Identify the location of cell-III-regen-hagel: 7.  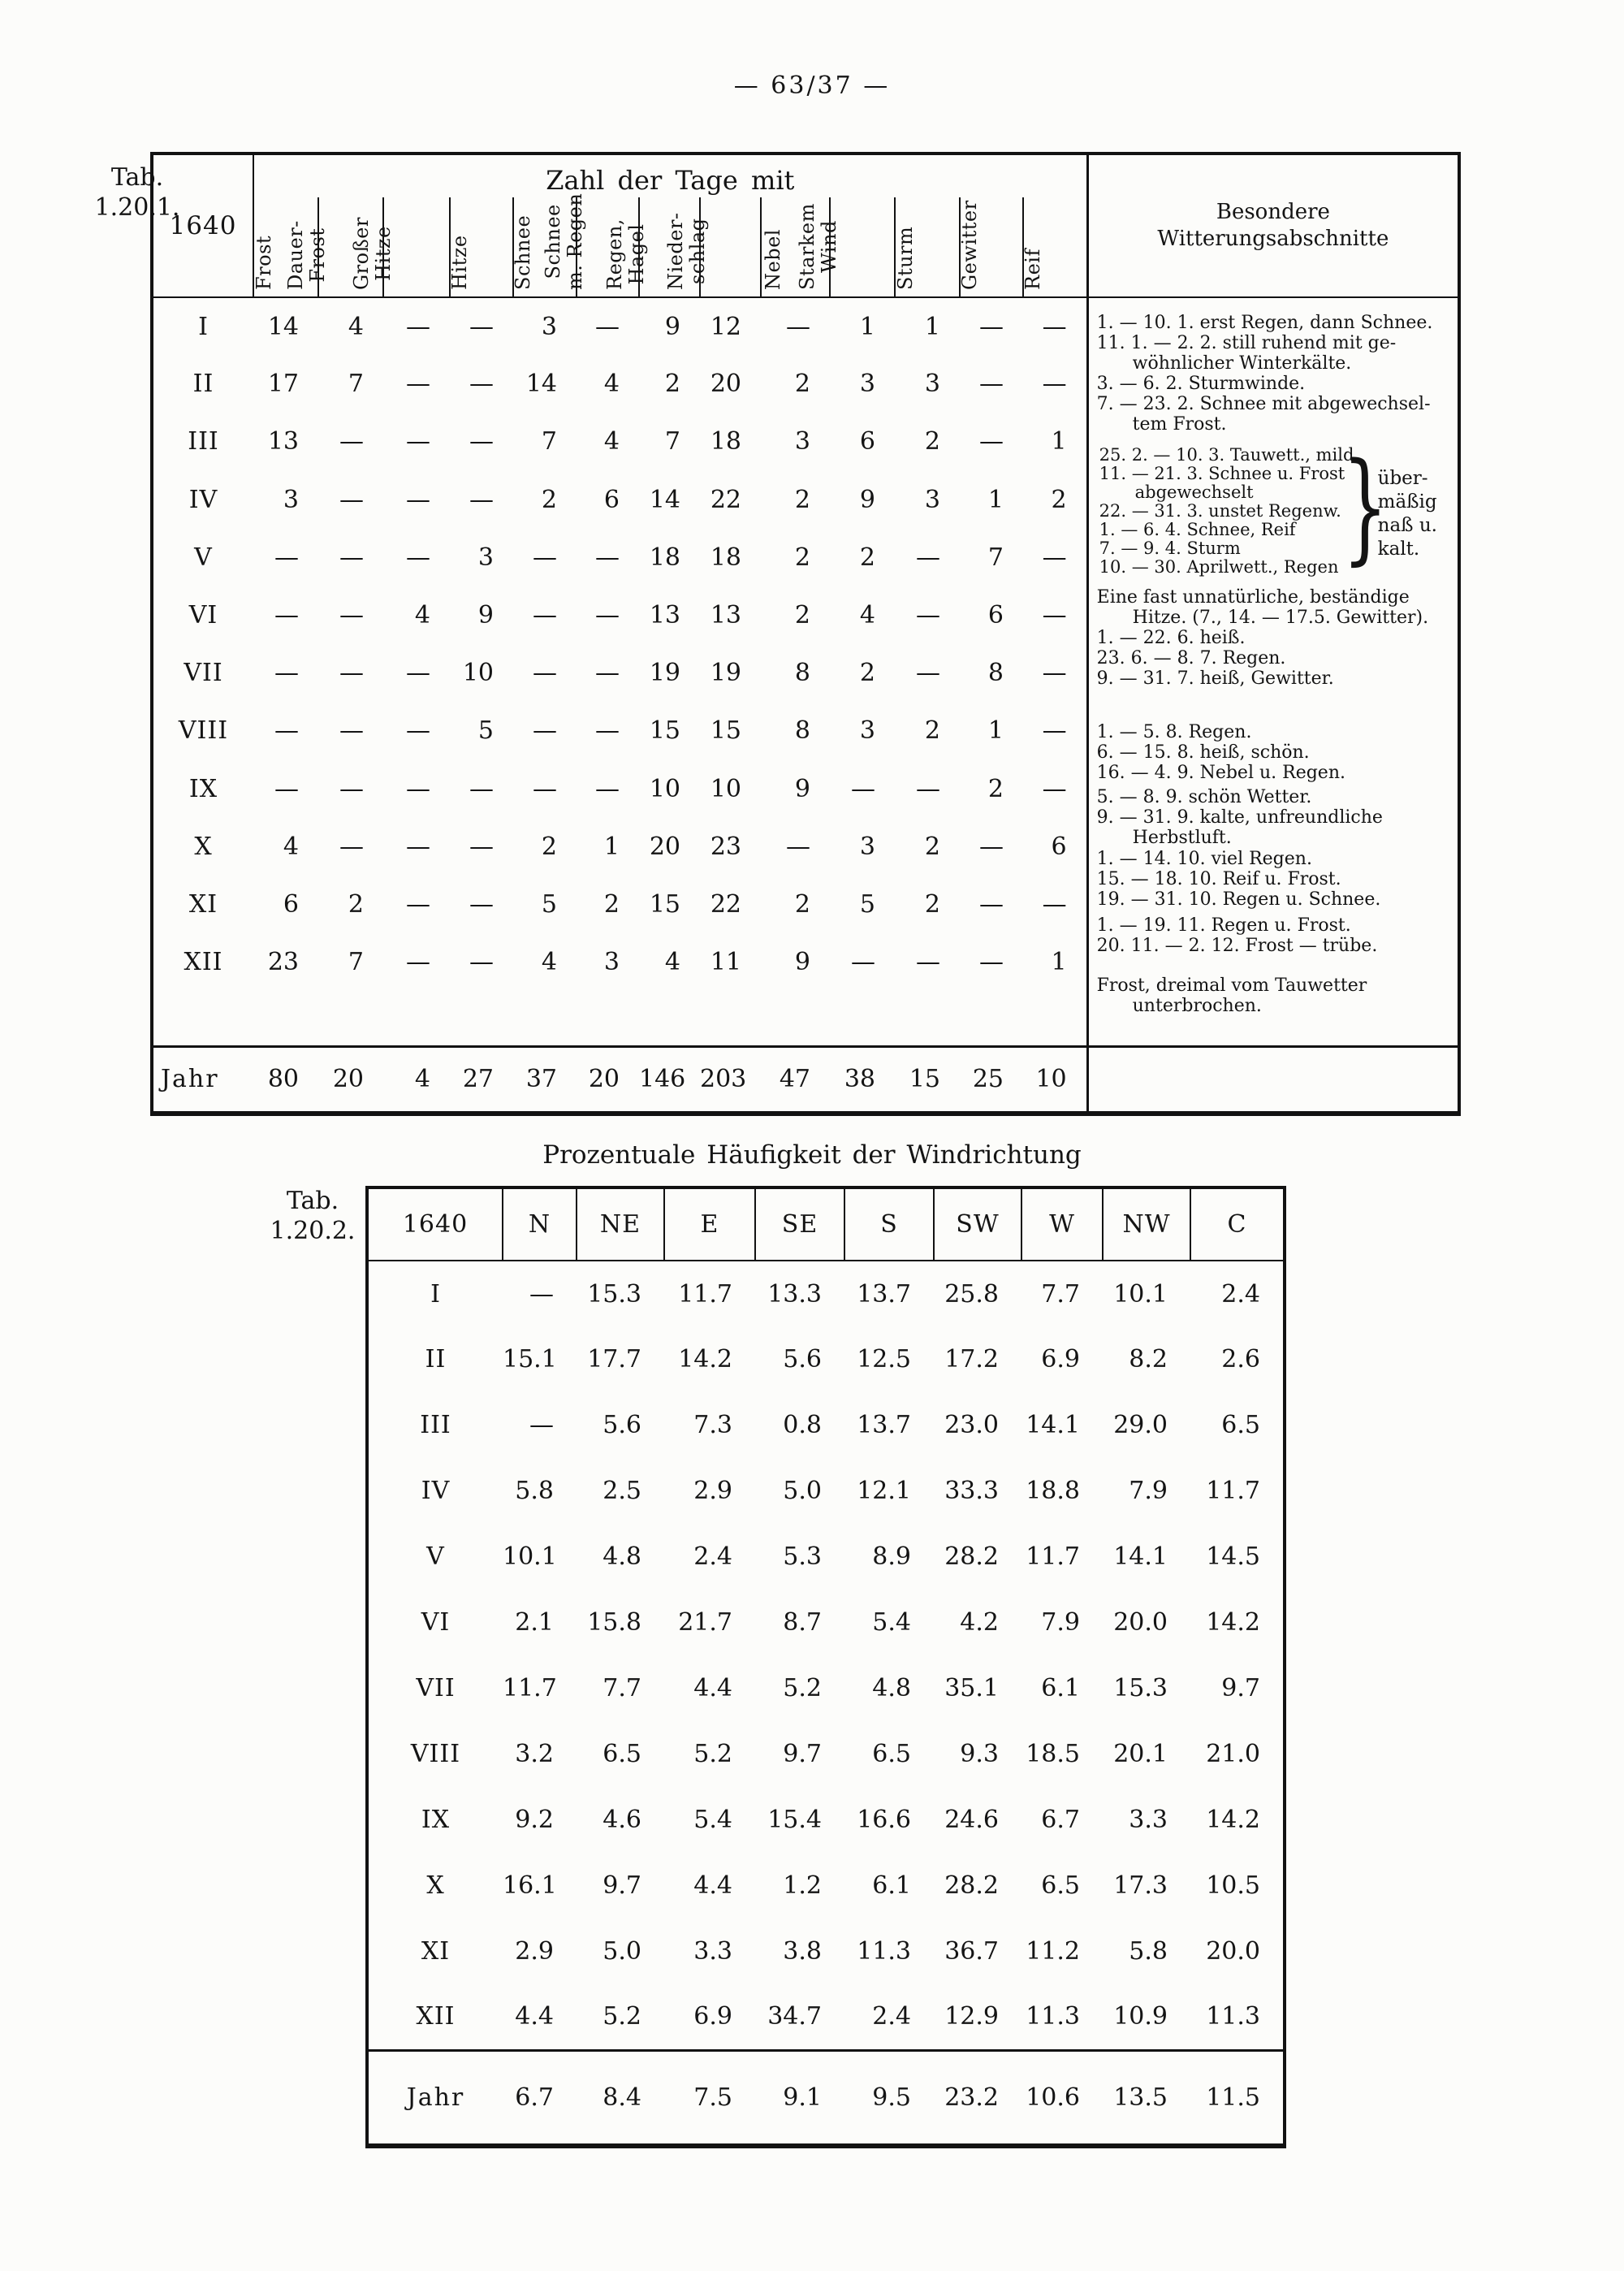
(672, 442).